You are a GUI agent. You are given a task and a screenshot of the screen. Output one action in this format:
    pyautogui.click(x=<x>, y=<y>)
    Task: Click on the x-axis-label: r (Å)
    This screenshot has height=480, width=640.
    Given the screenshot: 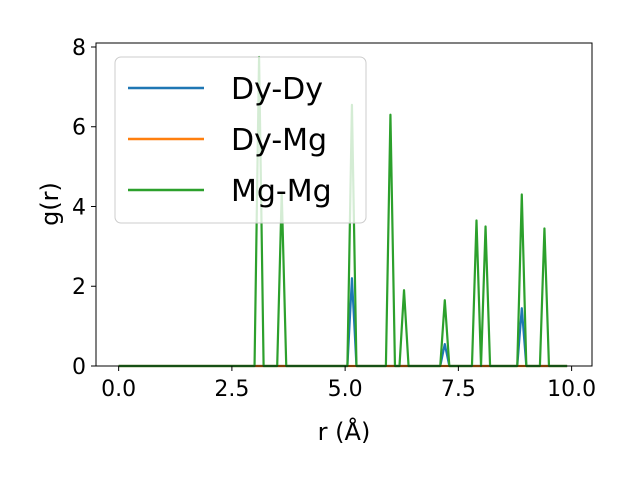 What is the action you would take?
    pyautogui.click(x=344, y=431)
    